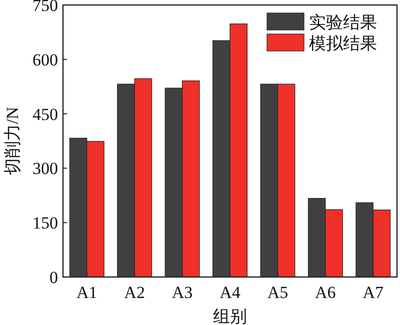  What do you see at coordinates (182, 292) in the screenshot?
I see `x-tick-label: A3` at bounding box center [182, 292].